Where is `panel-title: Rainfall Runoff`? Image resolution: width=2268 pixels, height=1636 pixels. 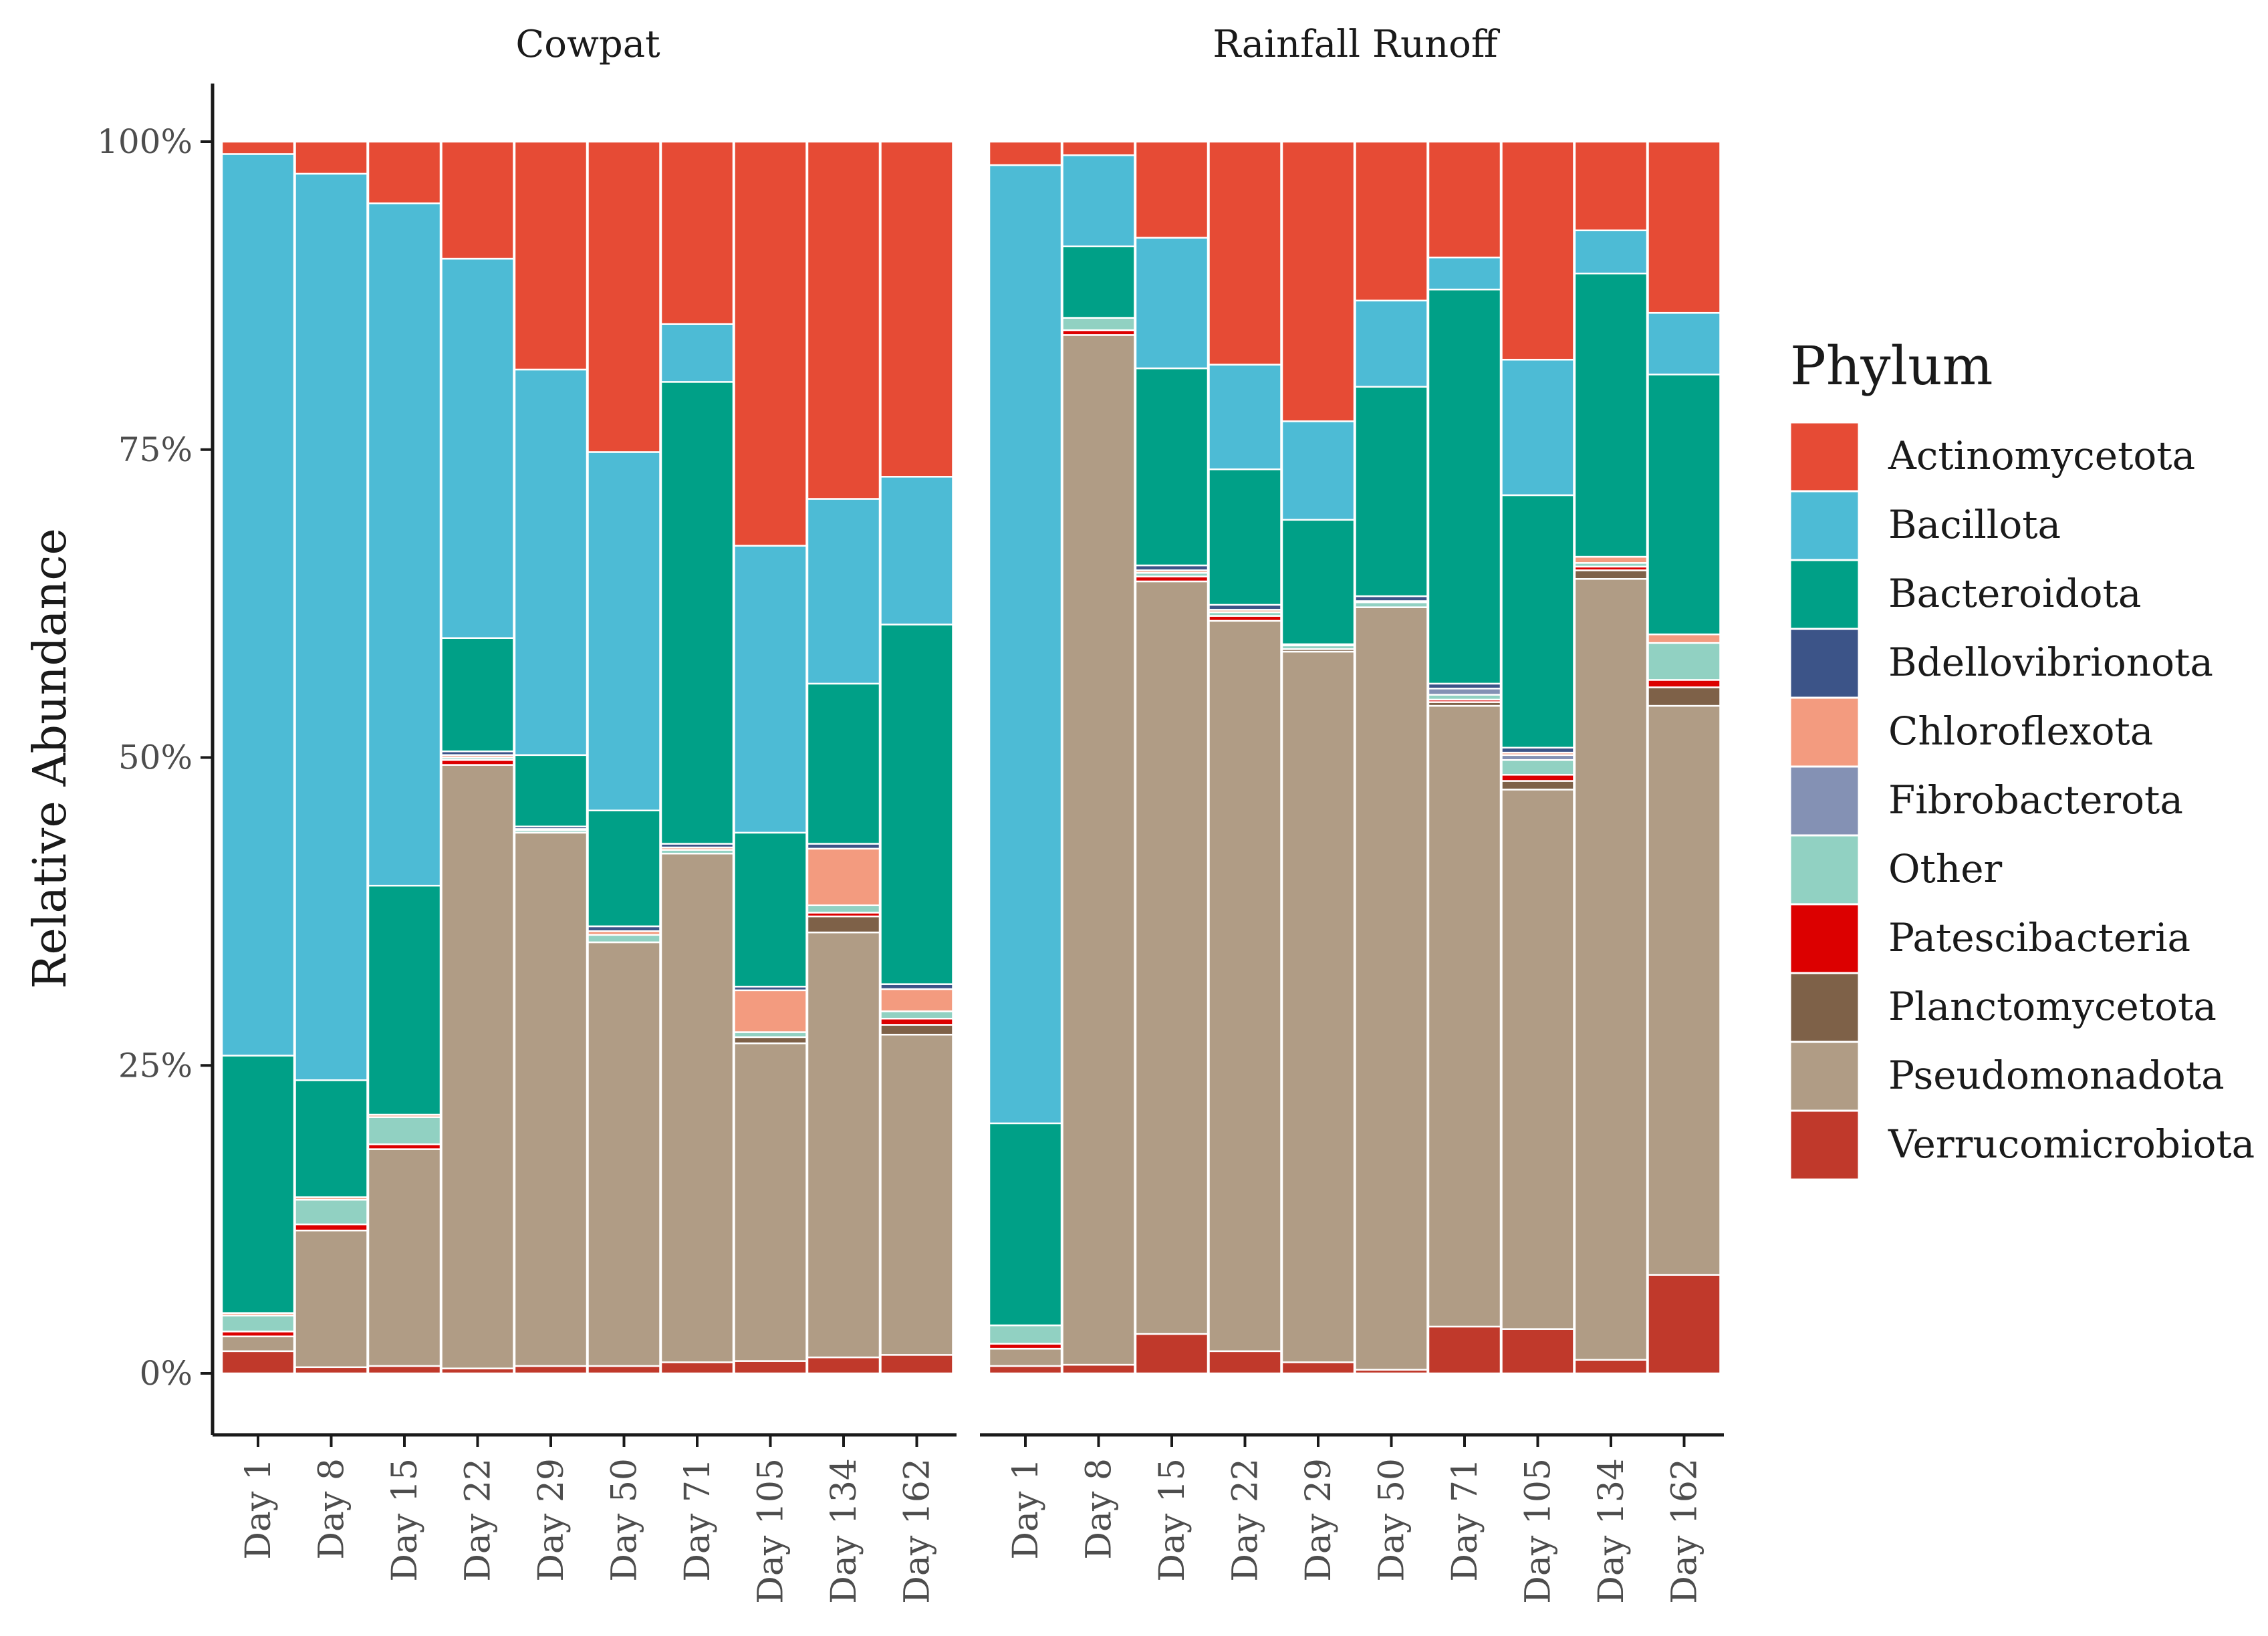 panel-title: Rainfall Runoff is located at coordinates (1357, 44).